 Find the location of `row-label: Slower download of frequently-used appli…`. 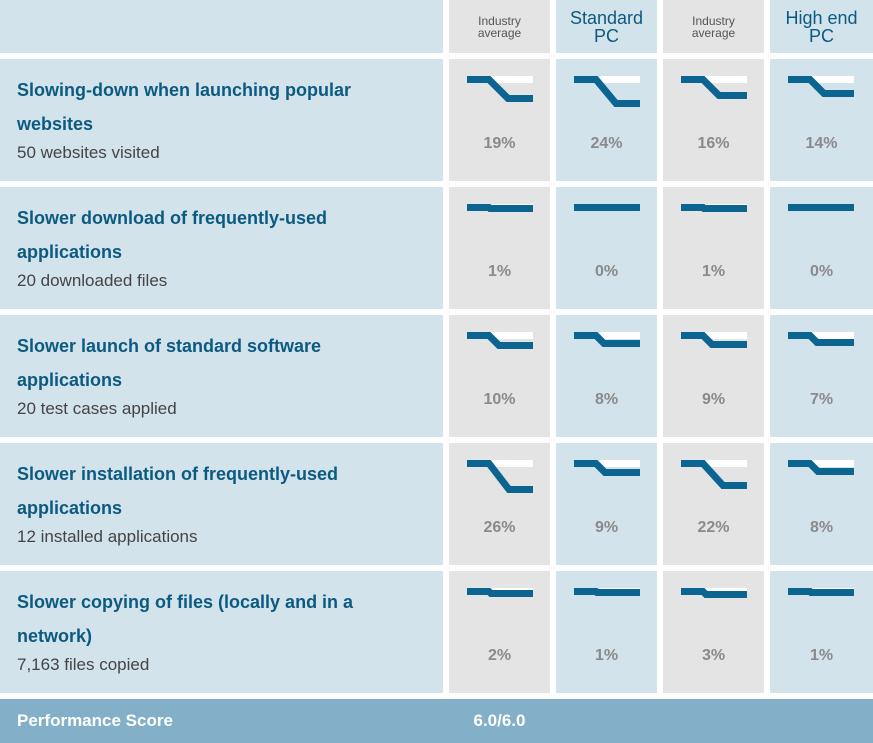

row-label: Slower download of frequently-used appli… is located at coordinates (221, 248).